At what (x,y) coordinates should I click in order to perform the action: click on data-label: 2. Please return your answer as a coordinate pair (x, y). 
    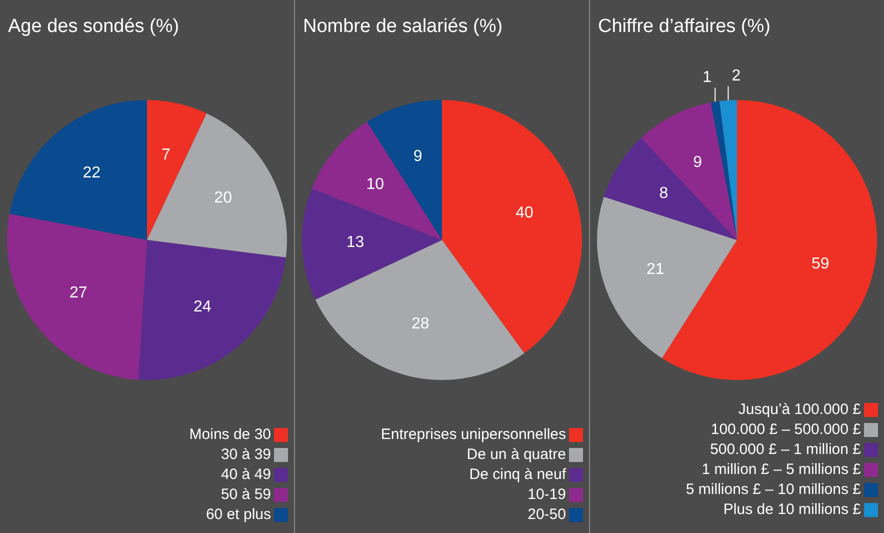
    Looking at the image, I should click on (736, 76).